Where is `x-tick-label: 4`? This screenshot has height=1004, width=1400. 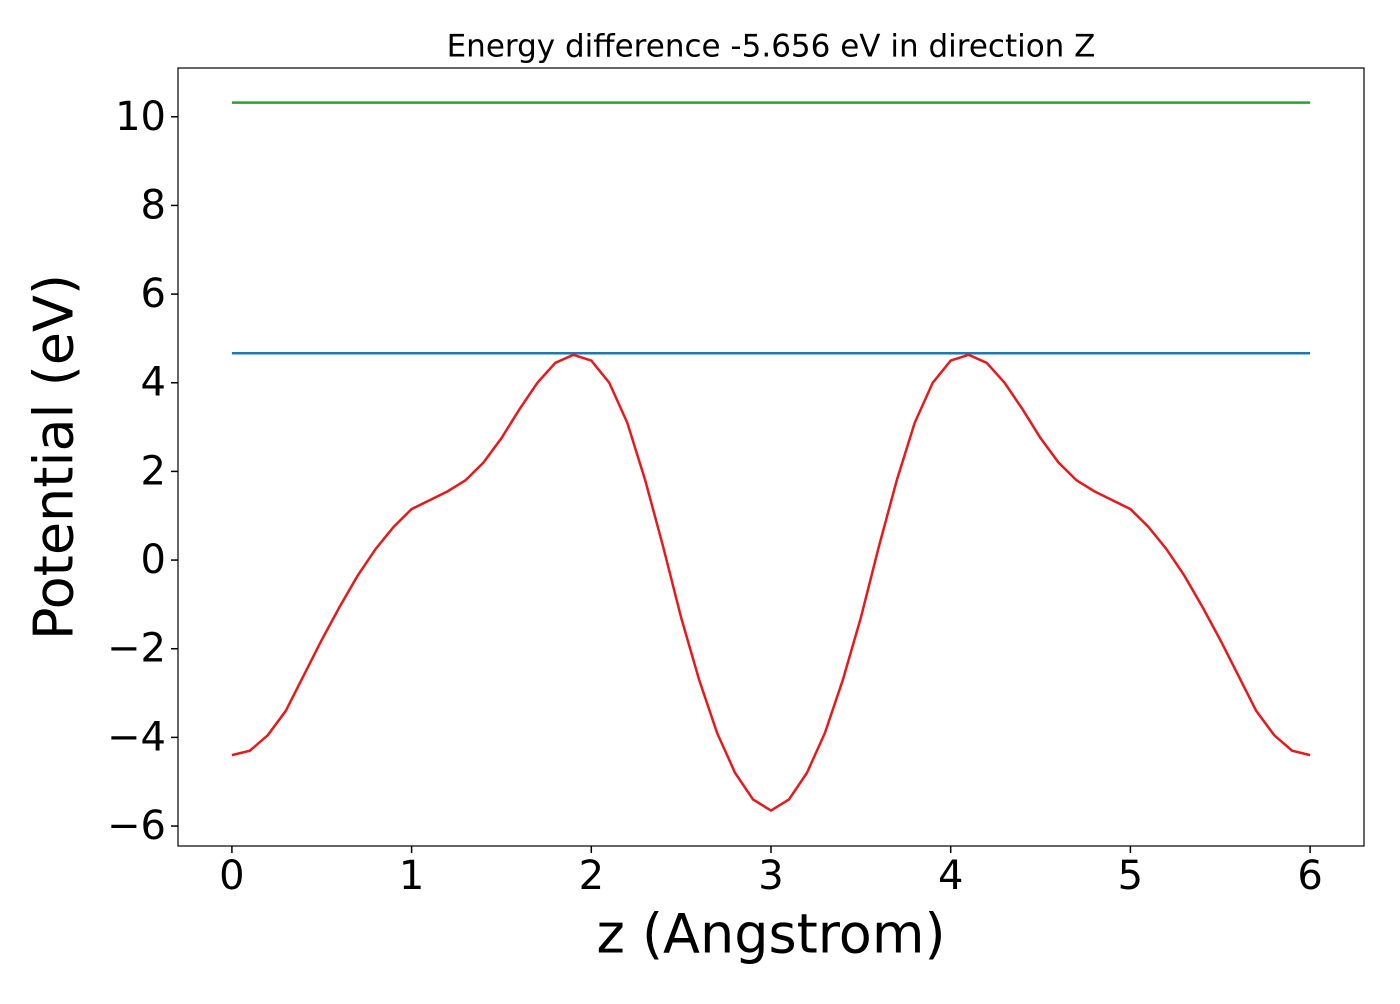
x-tick-label: 4 is located at coordinates (950, 876).